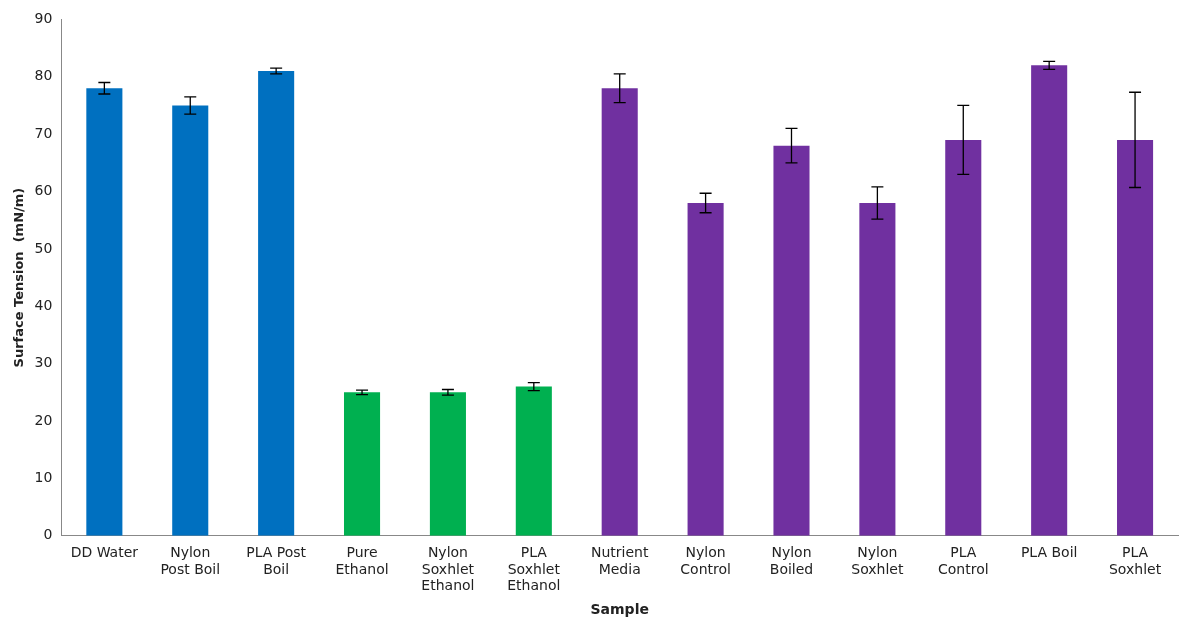  I want to click on y-tick-label: 50, so click(43, 247).